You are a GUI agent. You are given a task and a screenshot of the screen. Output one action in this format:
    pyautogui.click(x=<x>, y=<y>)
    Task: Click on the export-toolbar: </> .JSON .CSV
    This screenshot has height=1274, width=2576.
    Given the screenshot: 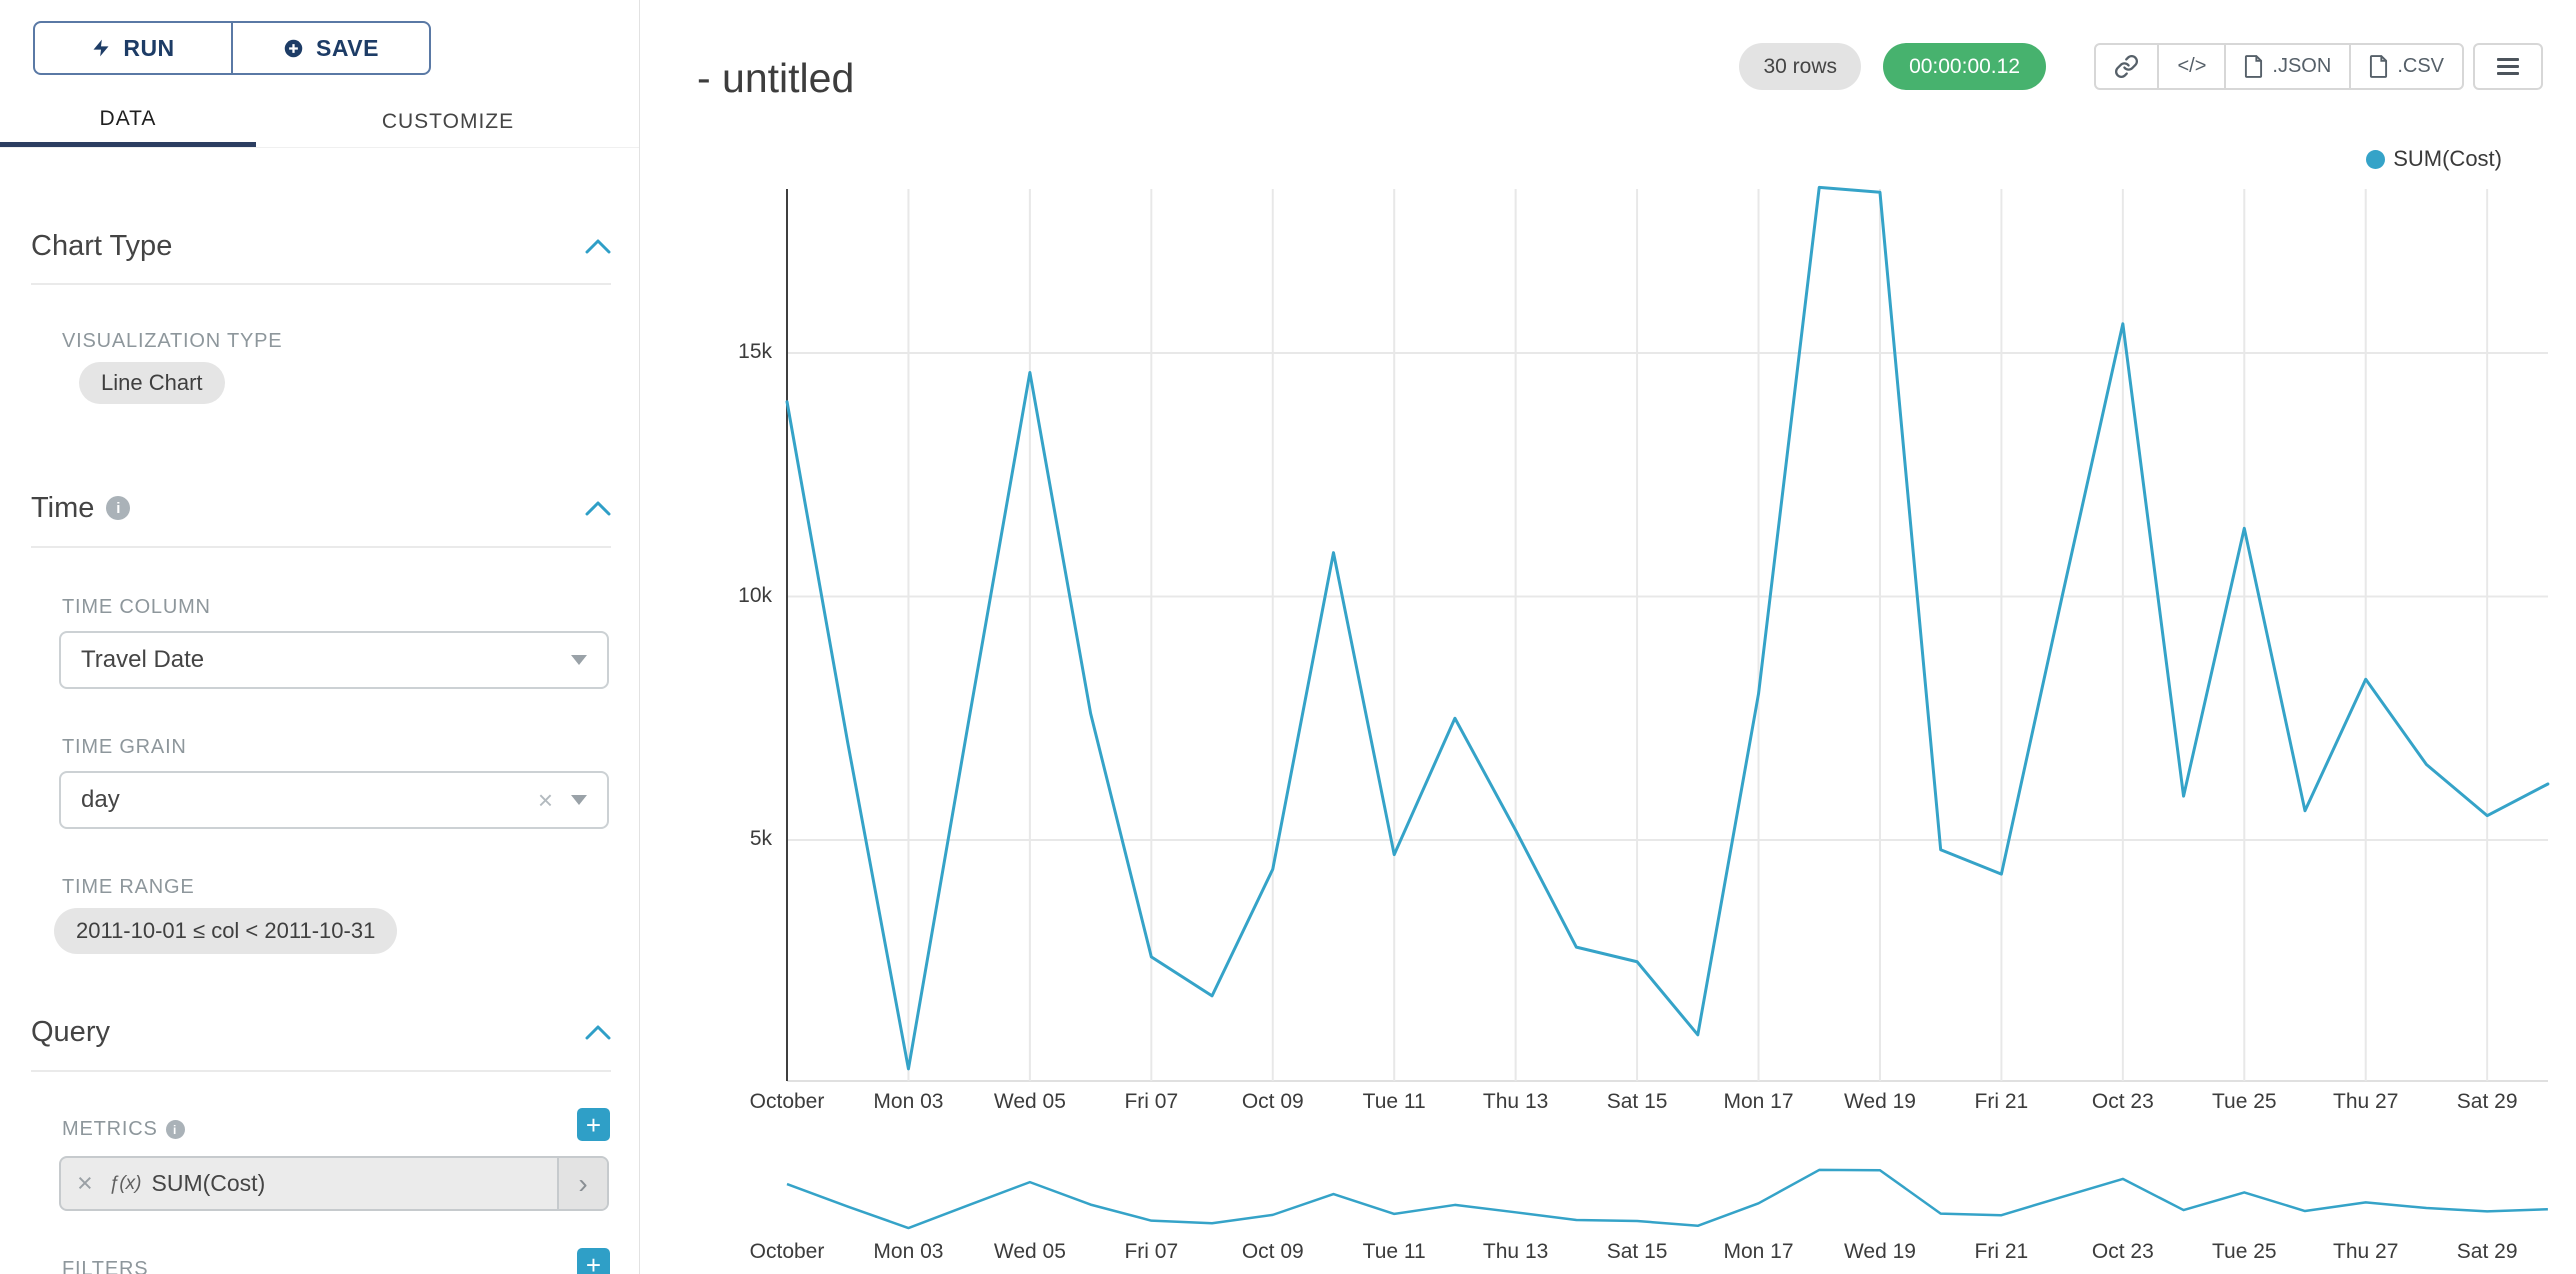 What is the action you would take?
    pyautogui.click(x=2279, y=66)
    